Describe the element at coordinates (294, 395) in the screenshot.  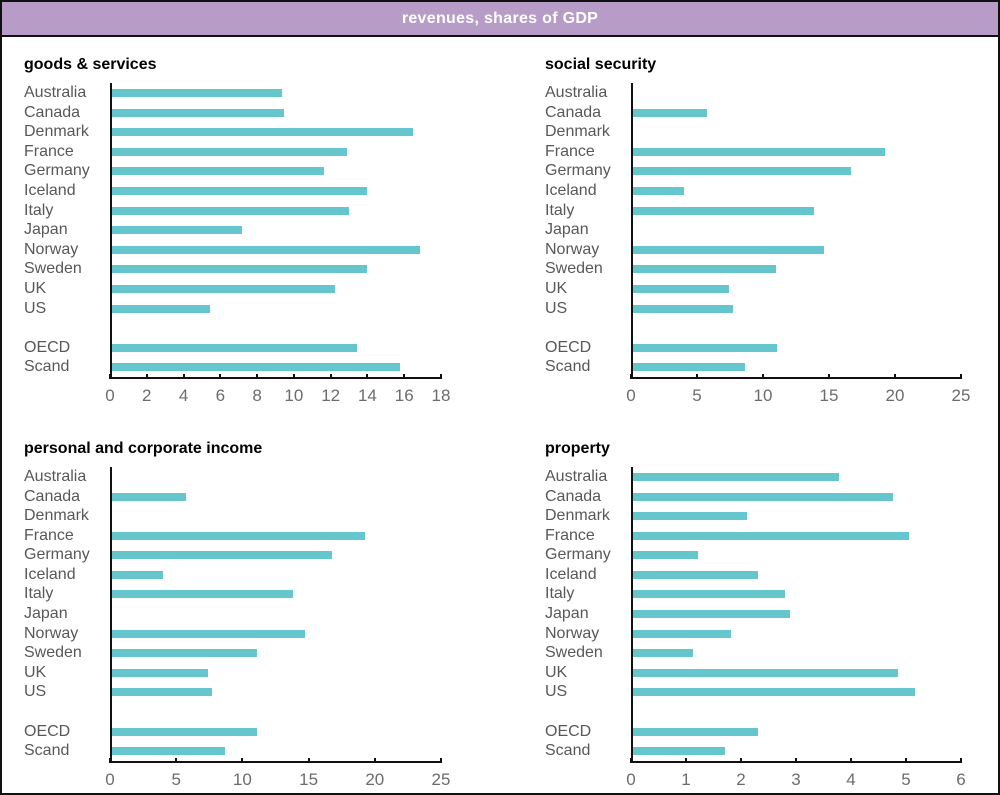
I see `axis-tick-label: 10` at that location.